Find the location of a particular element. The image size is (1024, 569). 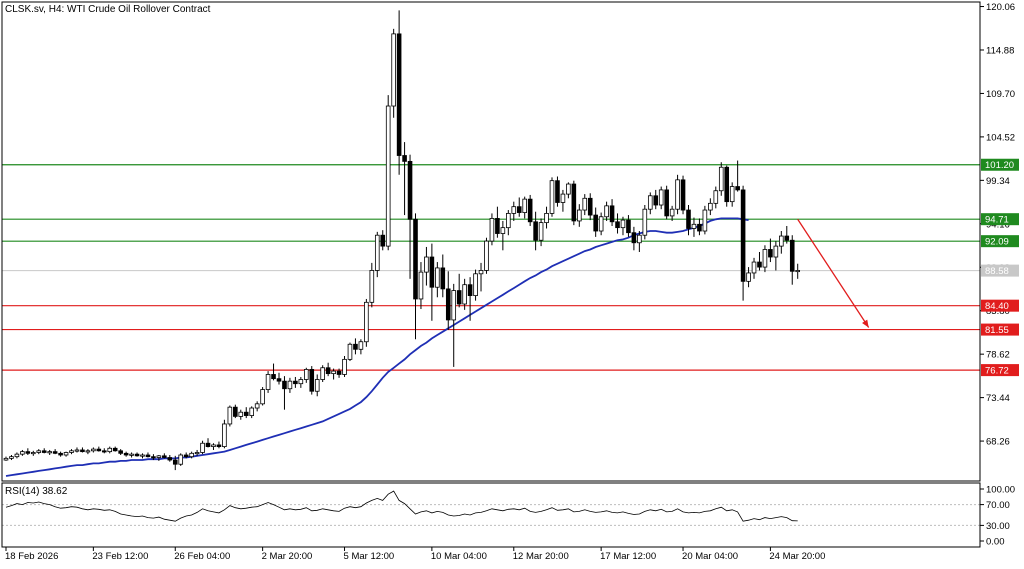

time-tick-label: 2 Mar 20:00 is located at coordinates (287, 556).